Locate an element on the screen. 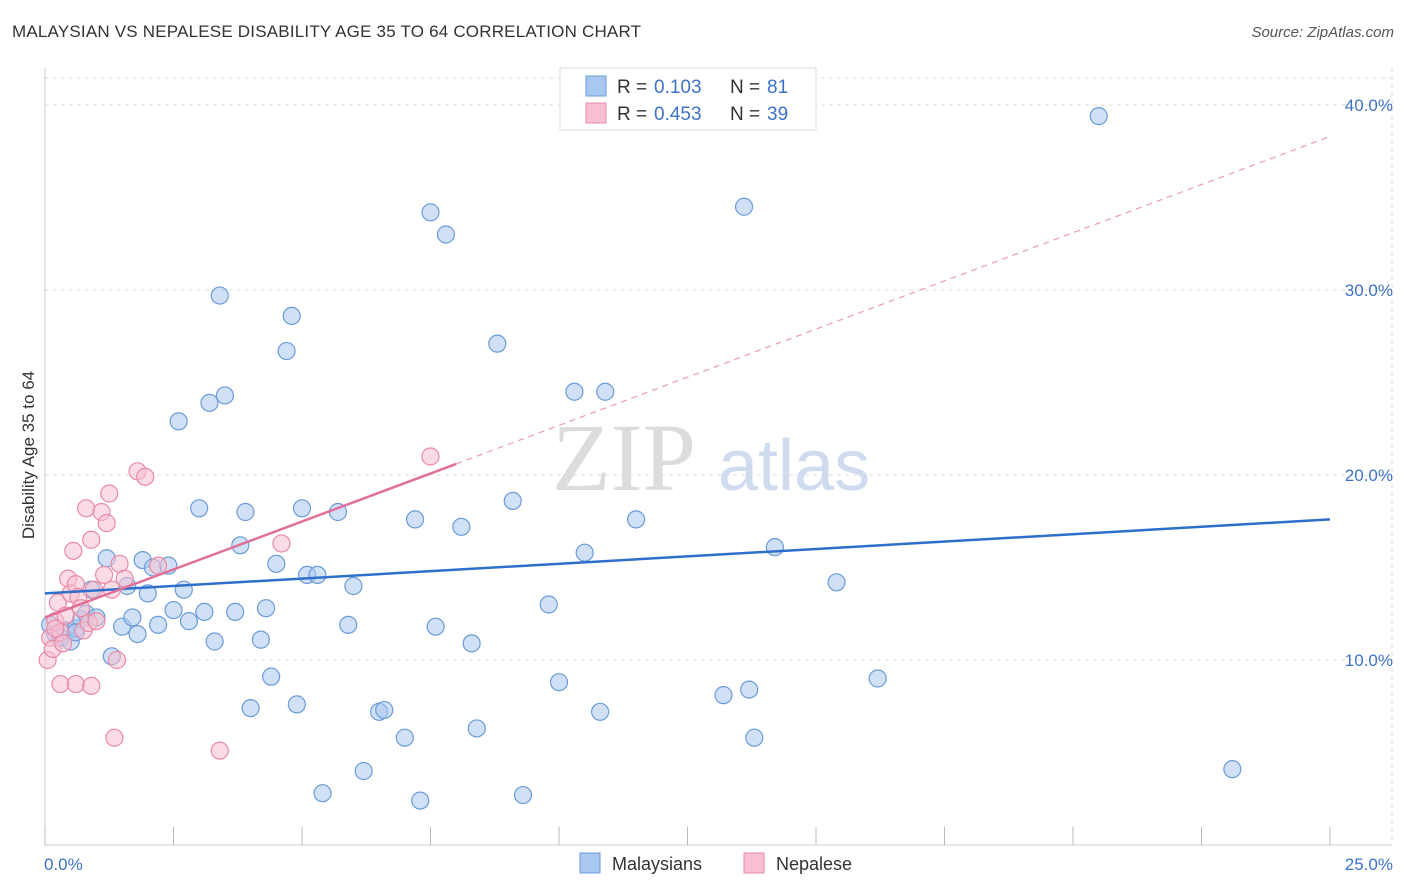  y-tick-label: 30.0% is located at coordinates (1369, 290).